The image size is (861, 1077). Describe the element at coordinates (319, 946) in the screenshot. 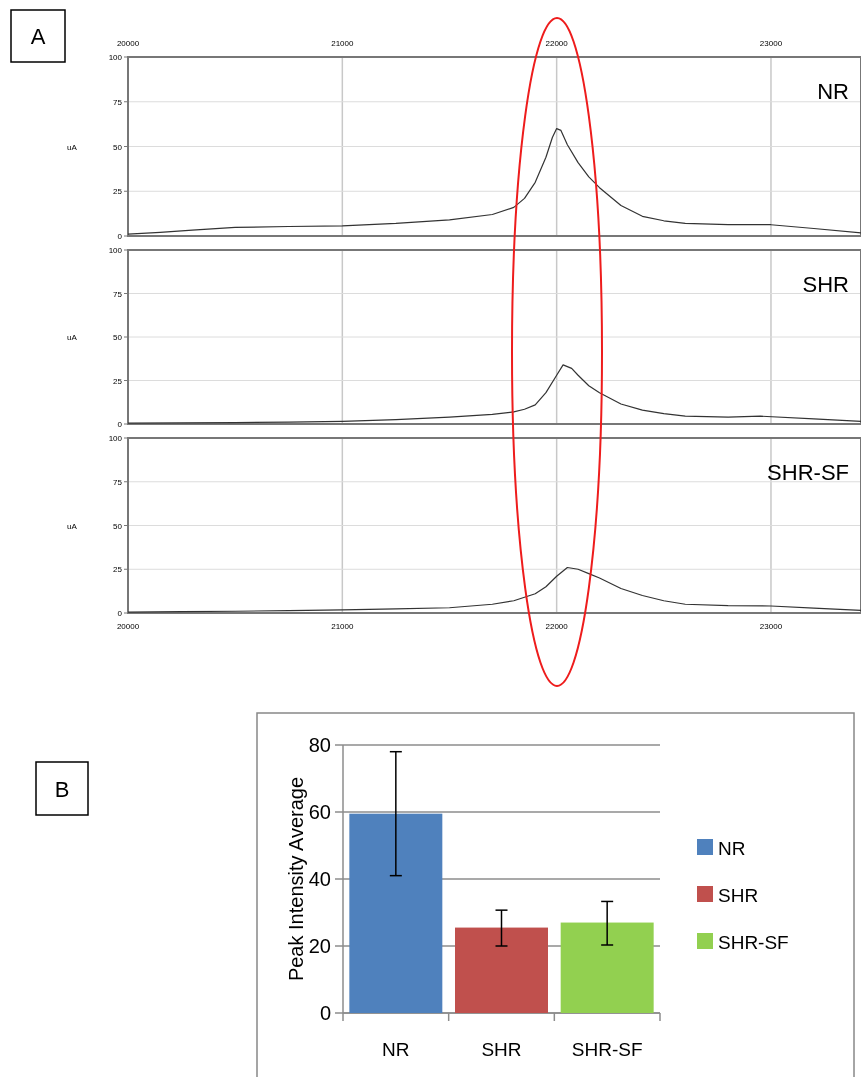

I see `y-tick-label: 20` at that location.